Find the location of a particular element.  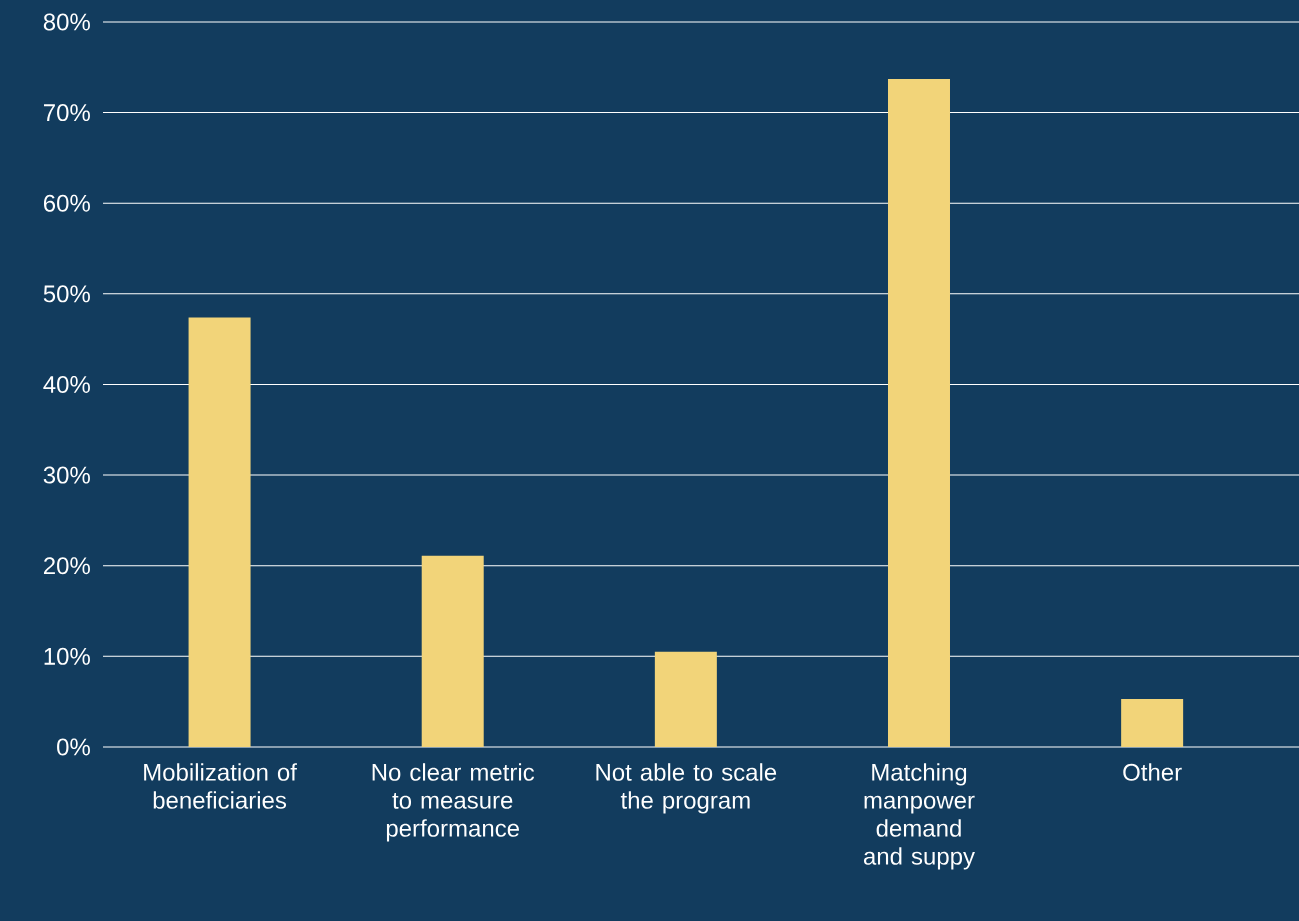

y-tick-label: 50% is located at coordinates (66, 294).